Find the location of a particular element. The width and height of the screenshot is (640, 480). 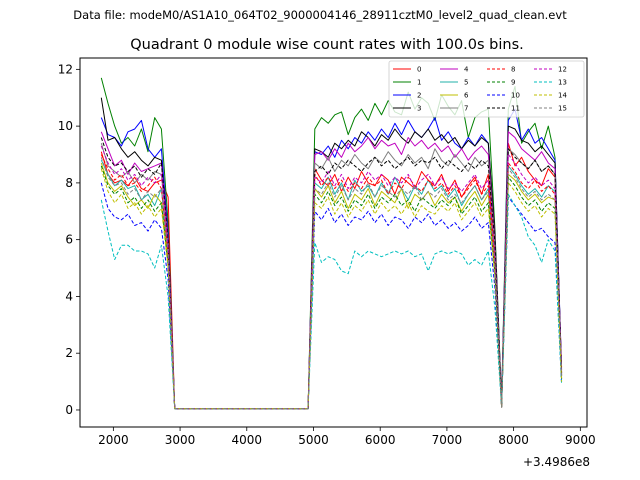

legend-box is located at coordinates (486, 89).